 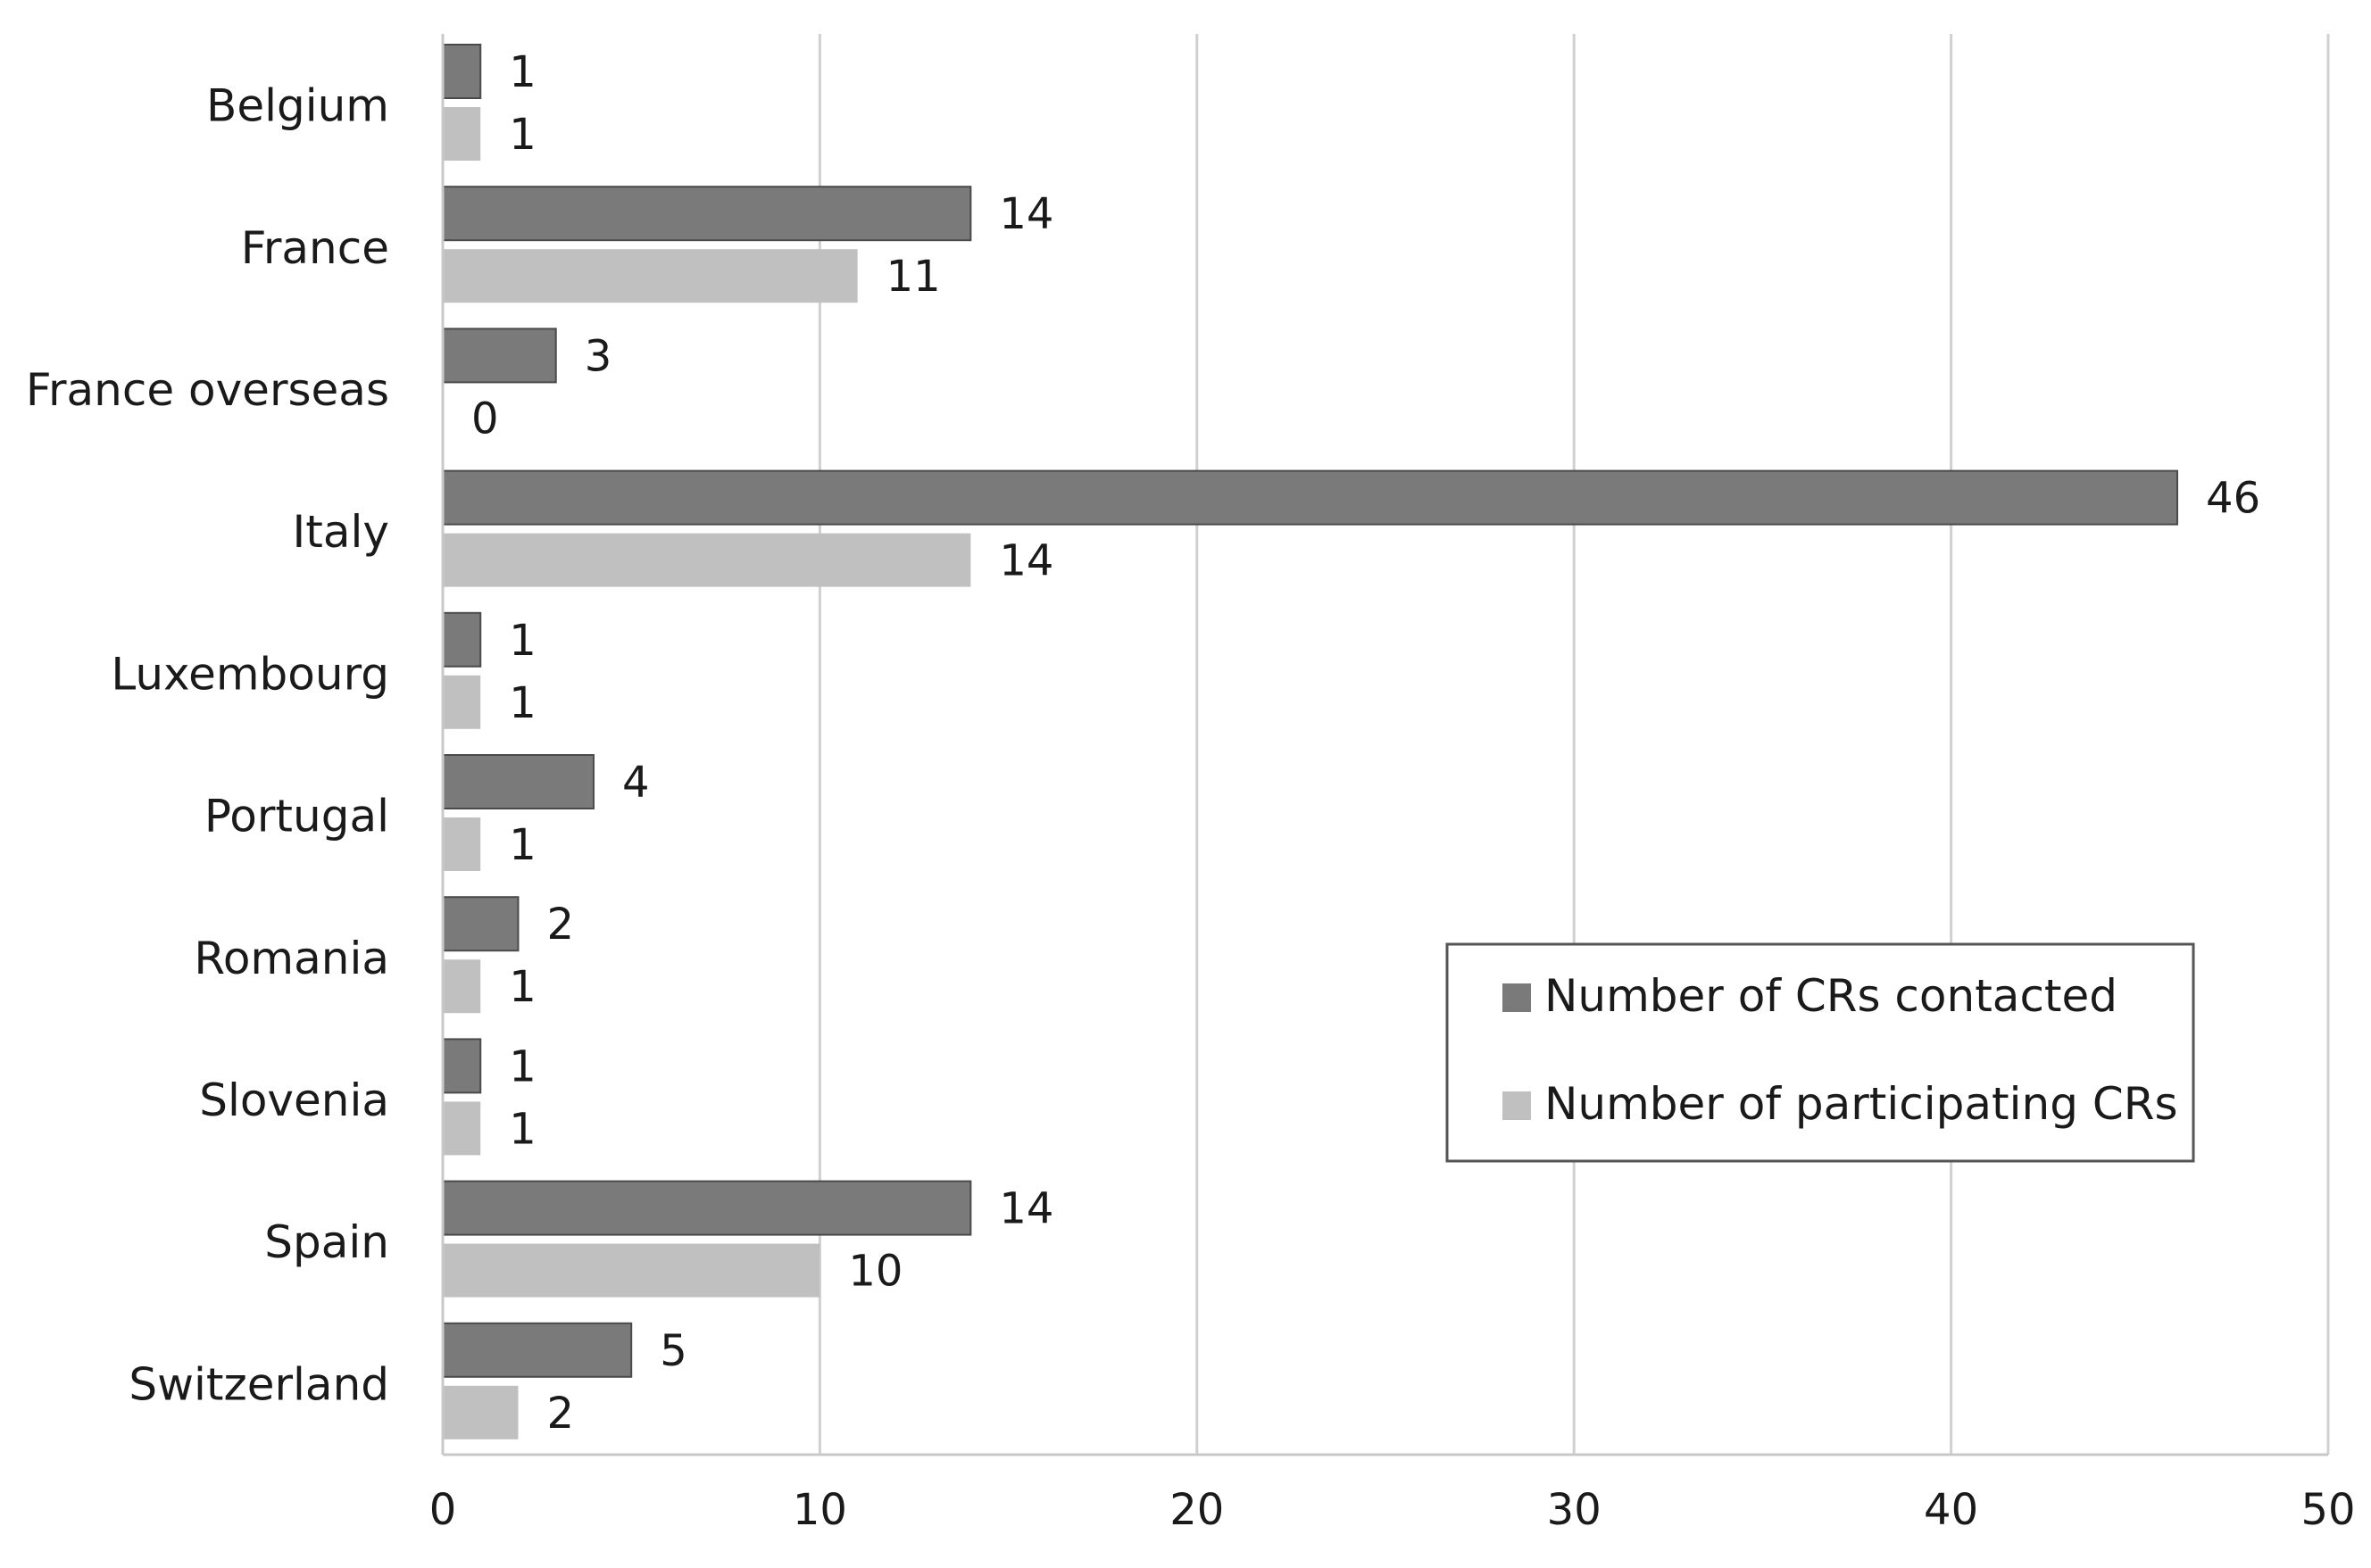 I want to click on data-label-participating-luxembourg: 1, so click(x=523, y=703).